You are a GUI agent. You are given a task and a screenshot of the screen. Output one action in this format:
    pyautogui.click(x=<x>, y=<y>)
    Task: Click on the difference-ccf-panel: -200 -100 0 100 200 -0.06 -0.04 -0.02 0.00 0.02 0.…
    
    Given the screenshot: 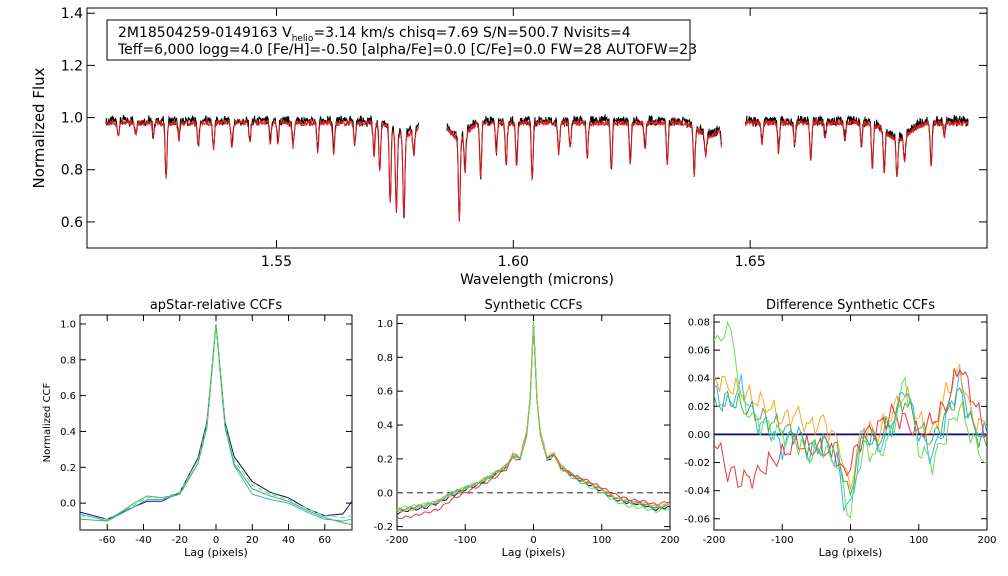 What is the action you would take?
    pyautogui.click(x=840, y=428)
    